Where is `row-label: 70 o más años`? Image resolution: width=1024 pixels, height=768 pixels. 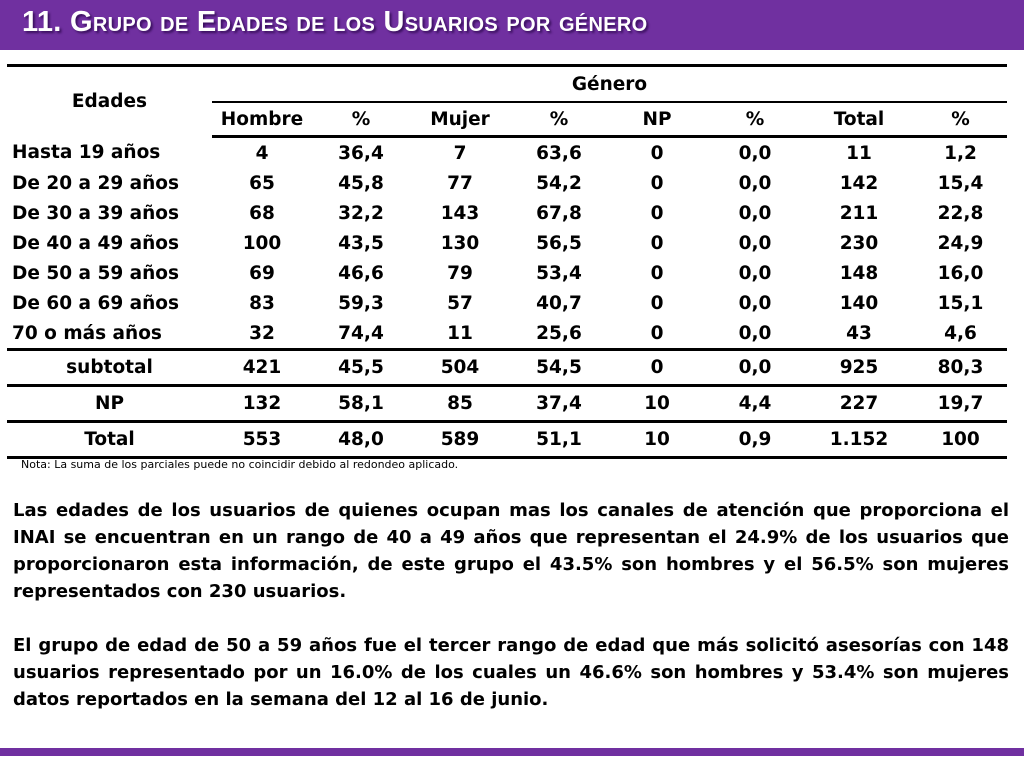 row-label: 70 o más años is located at coordinates (109, 334).